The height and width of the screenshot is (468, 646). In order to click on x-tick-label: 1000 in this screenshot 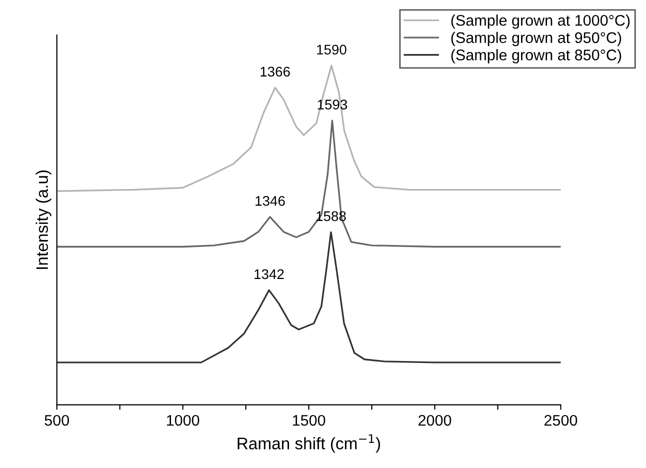, I will do `click(183, 420)`.